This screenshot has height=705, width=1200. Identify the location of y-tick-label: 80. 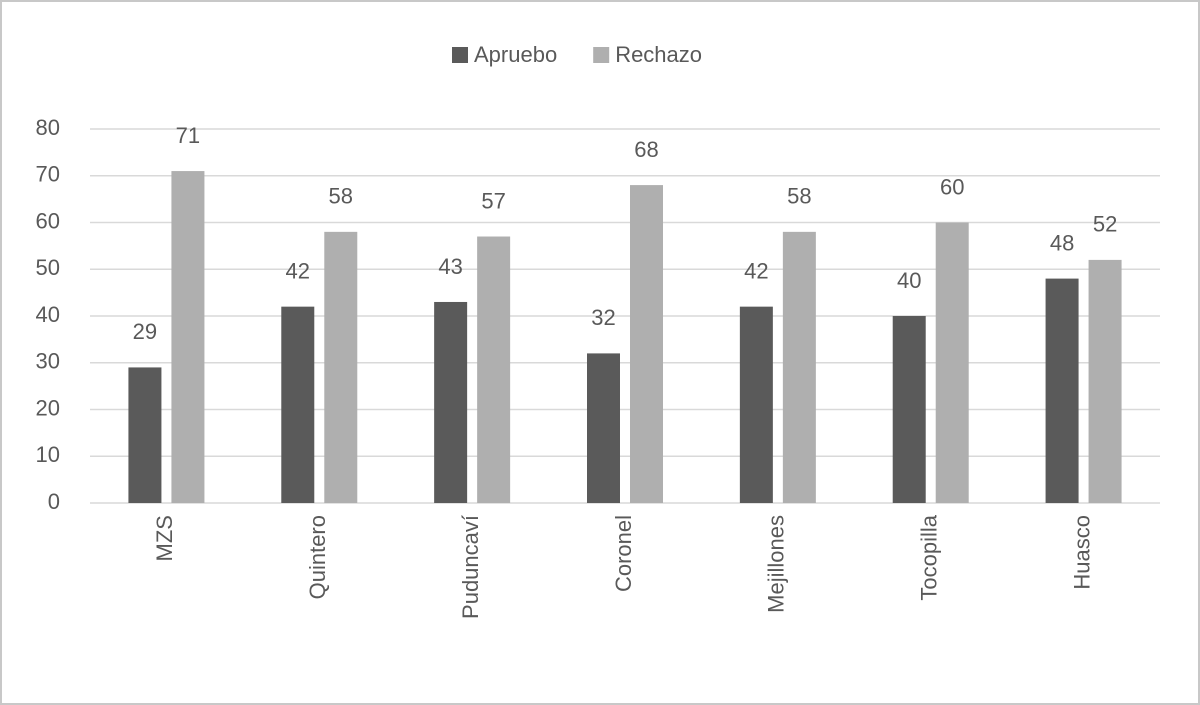
(48, 127).